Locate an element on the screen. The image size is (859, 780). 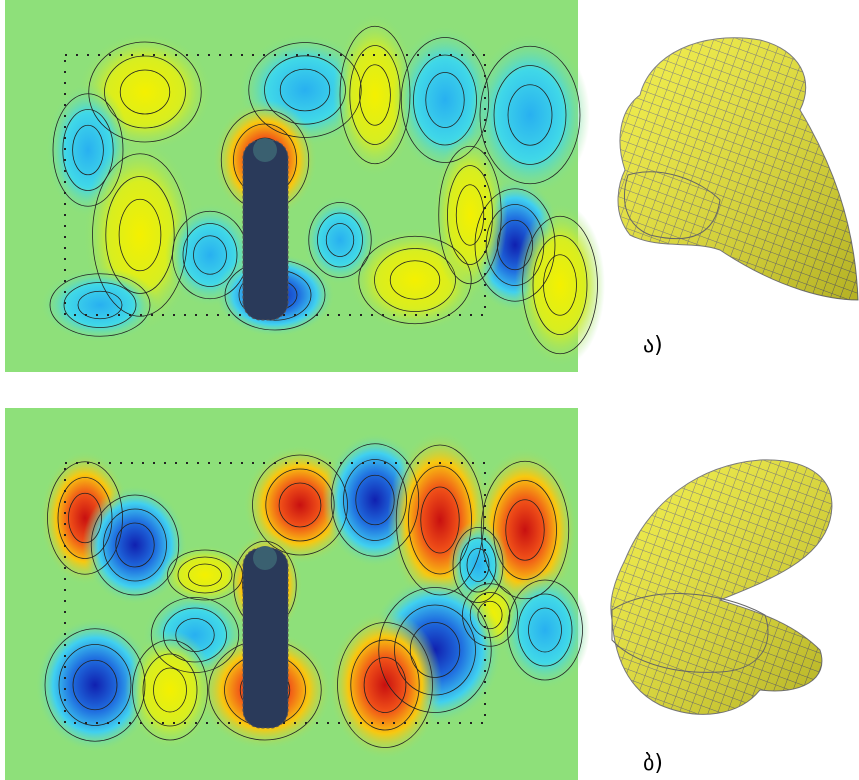
panel-label: ა) is located at coordinates (653, 345).